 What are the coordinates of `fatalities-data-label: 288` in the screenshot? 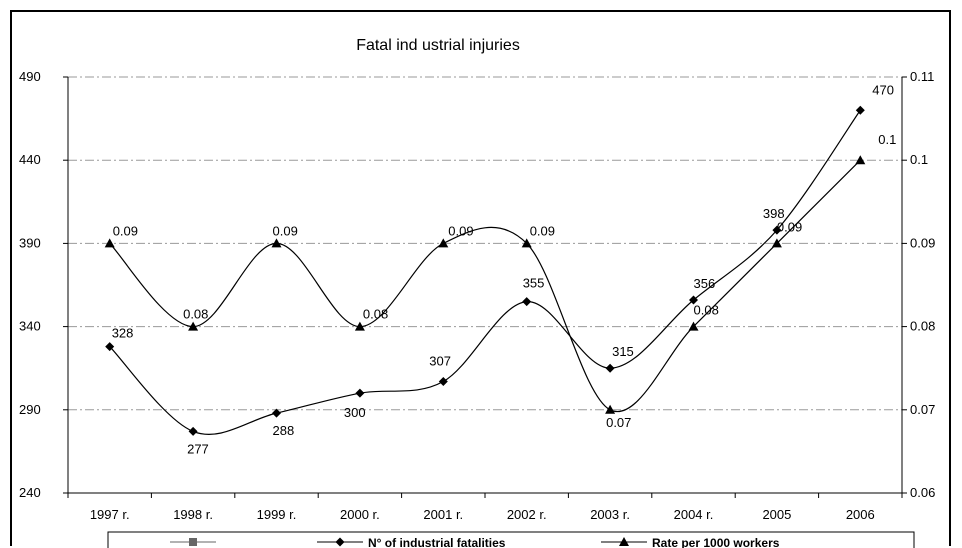 It's located at (284, 430).